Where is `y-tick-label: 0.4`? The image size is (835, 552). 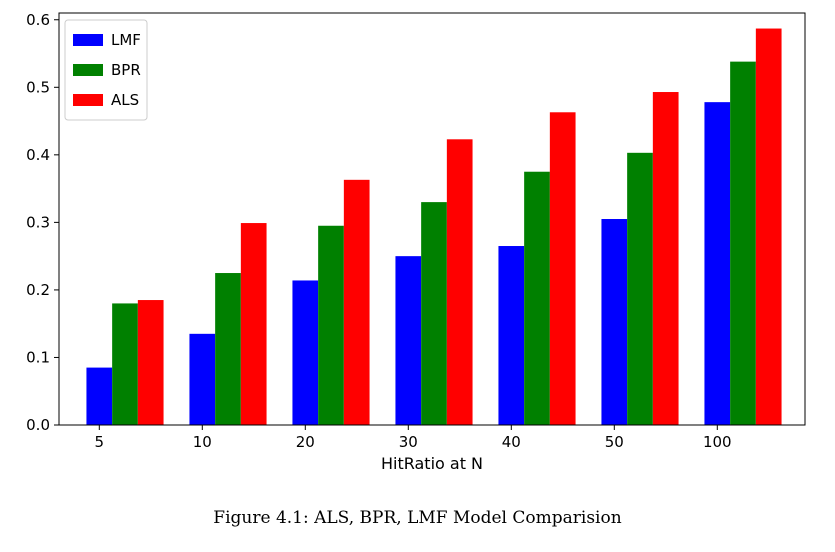
y-tick-label: 0.4 is located at coordinates (38, 155).